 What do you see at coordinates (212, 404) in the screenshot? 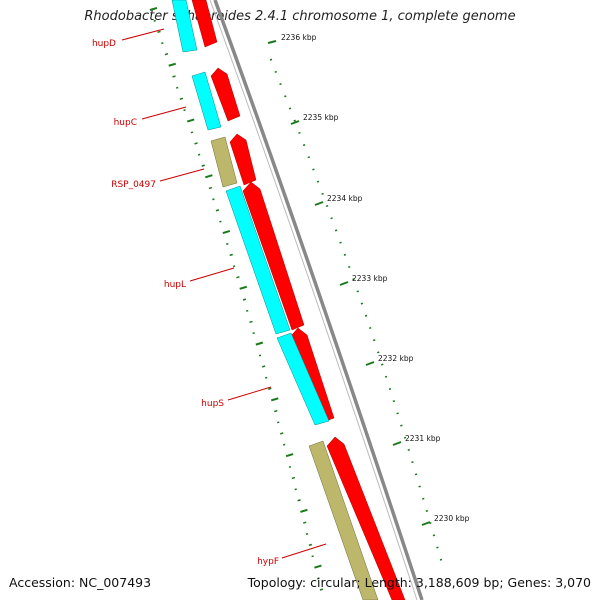
I see `gene-label-hupS: hupS` at bounding box center [212, 404].